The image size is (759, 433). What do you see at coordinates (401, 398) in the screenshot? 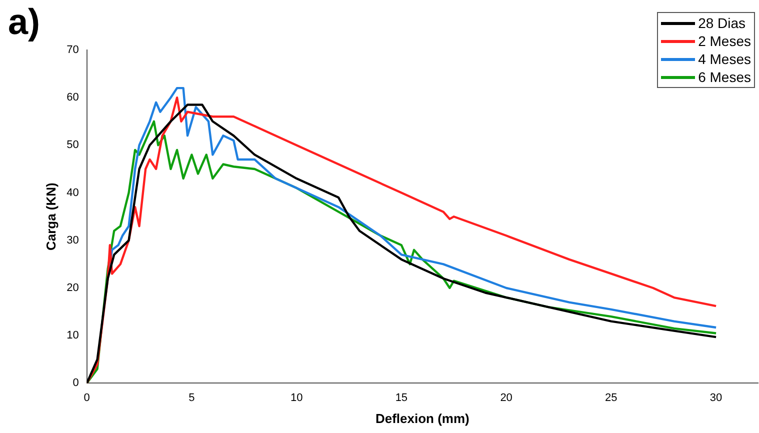
I see `x-tick-label: 15` at bounding box center [401, 398].